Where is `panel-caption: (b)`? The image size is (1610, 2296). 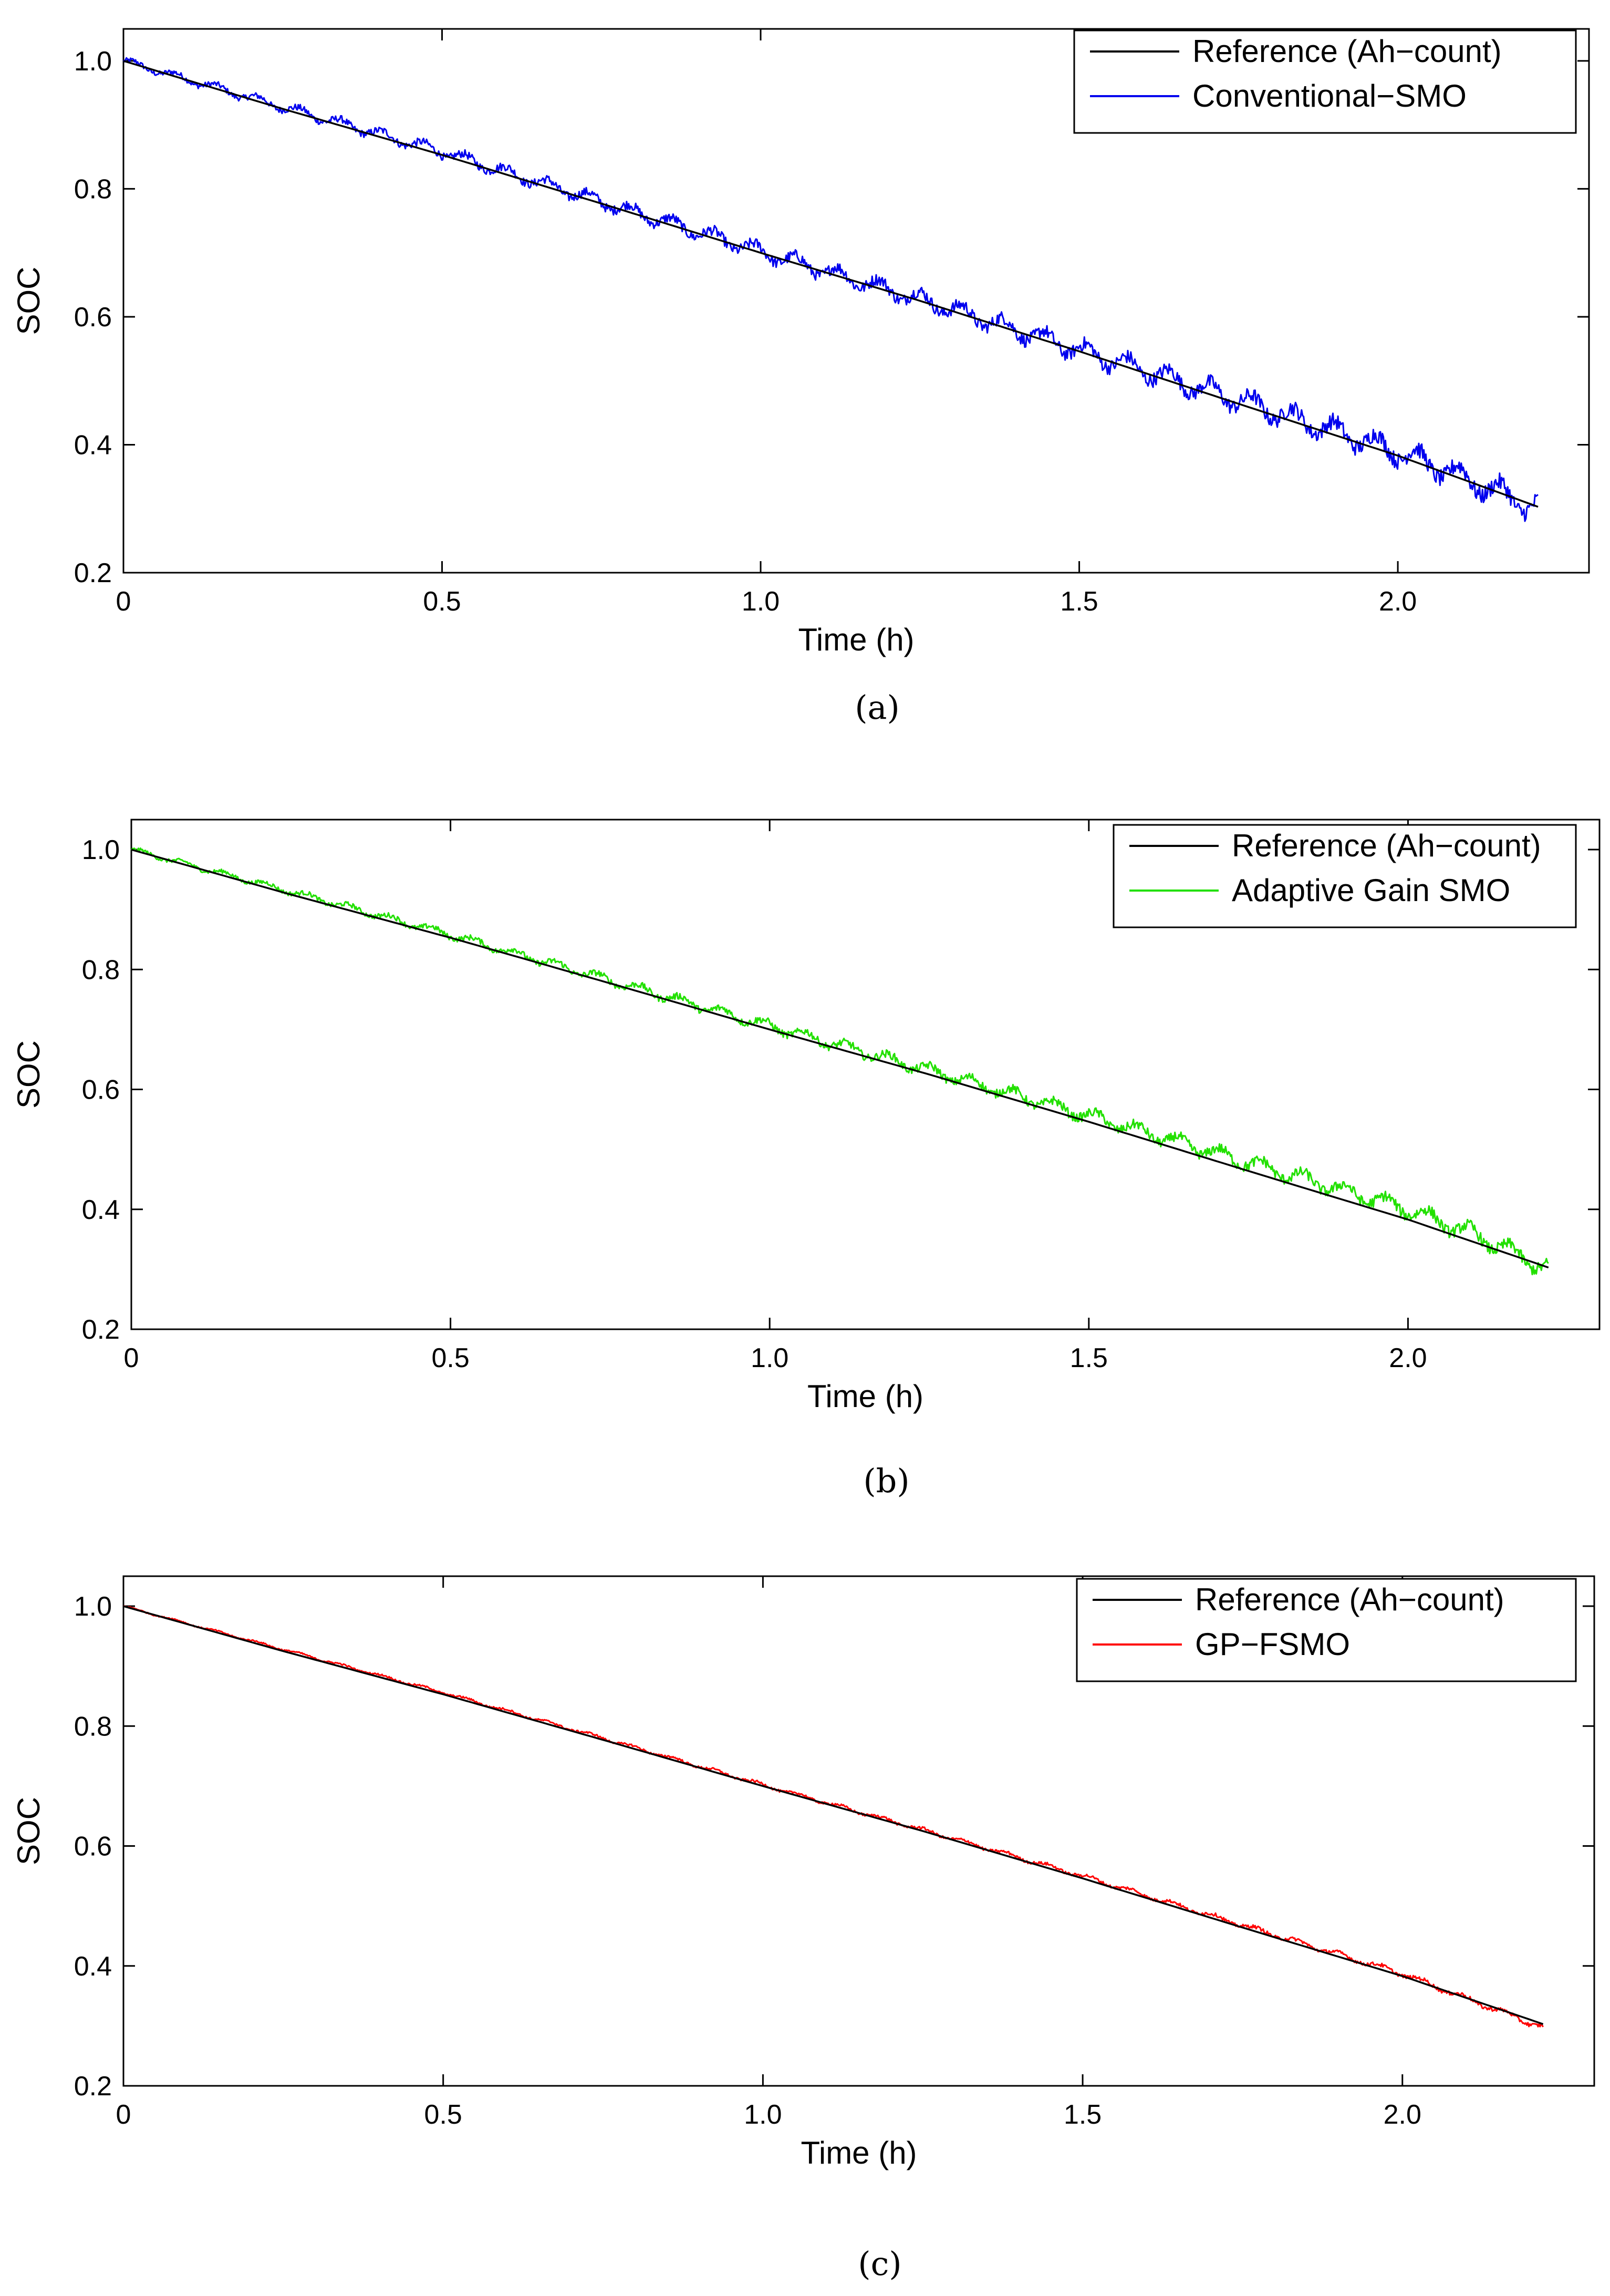 panel-caption: (b) is located at coordinates (886, 1481).